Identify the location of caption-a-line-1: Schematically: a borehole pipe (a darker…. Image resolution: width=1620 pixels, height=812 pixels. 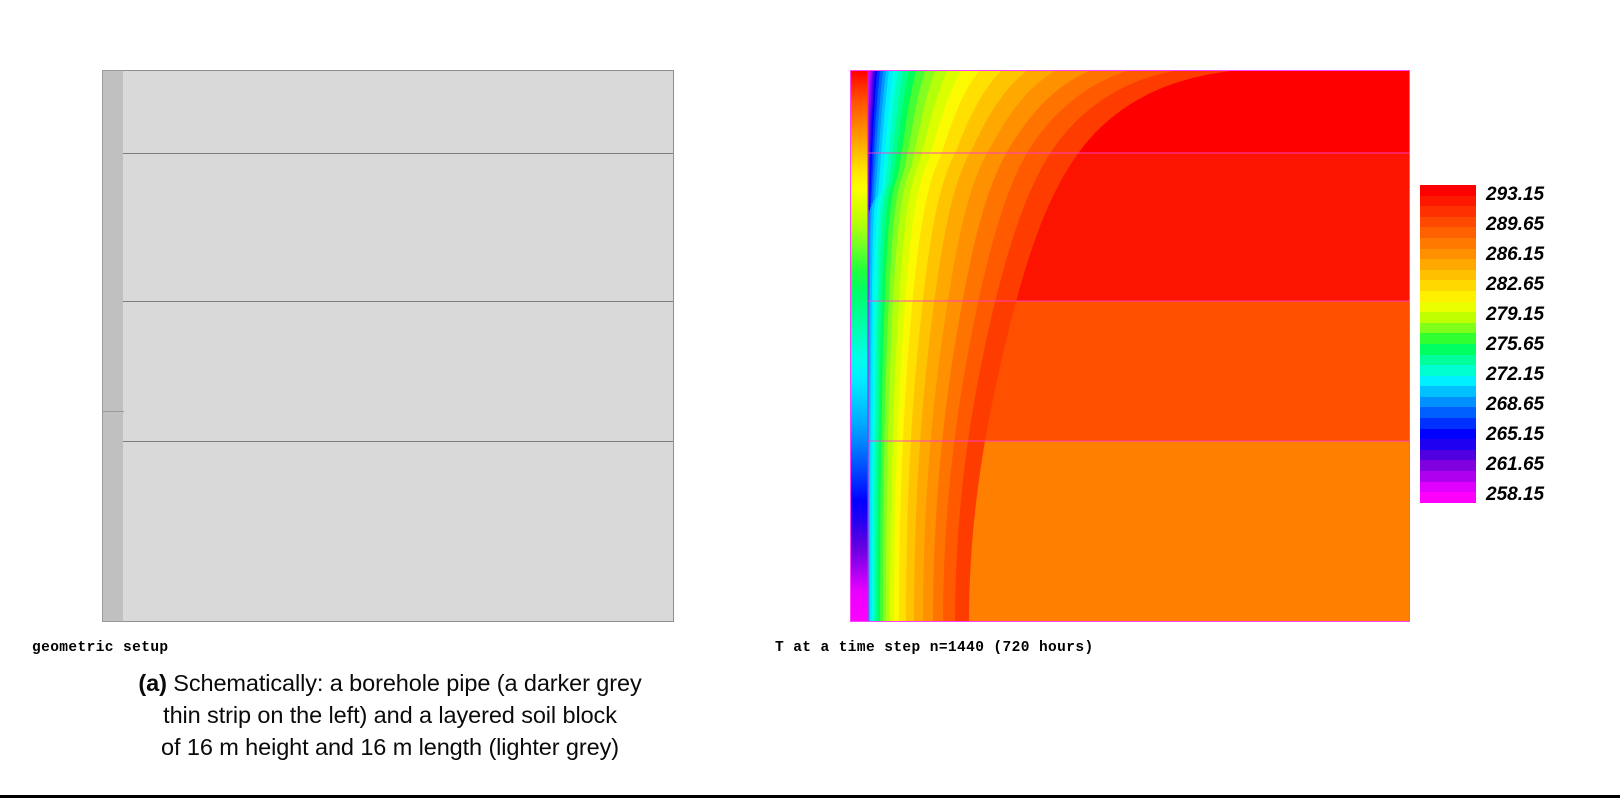
(407, 683).